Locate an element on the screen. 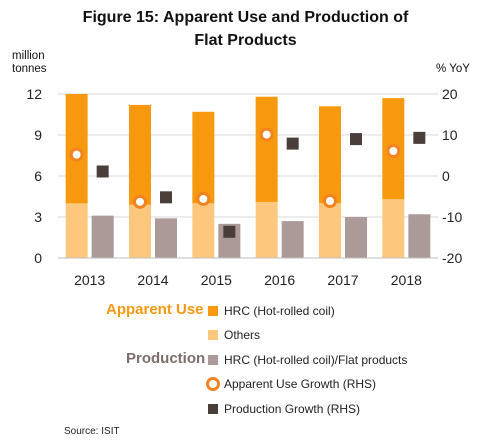 This screenshot has width=491, height=447. legend-item-others: Others is located at coordinates (234, 335).